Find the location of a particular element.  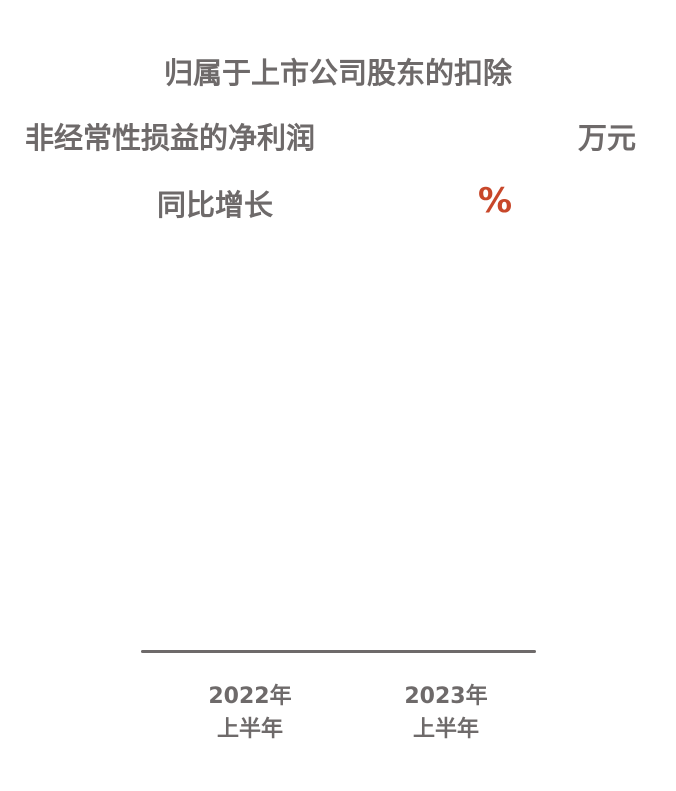

chart-title-line2: 非经常性损益的净利润 is located at coordinates (170, 138).